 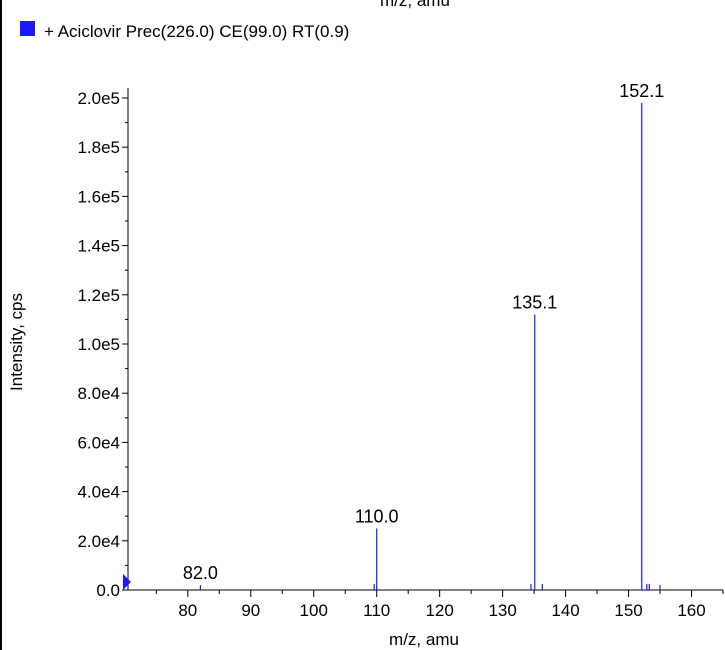 What do you see at coordinates (127, 582) in the screenshot?
I see `zero-marker-icon` at bounding box center [127, 582].